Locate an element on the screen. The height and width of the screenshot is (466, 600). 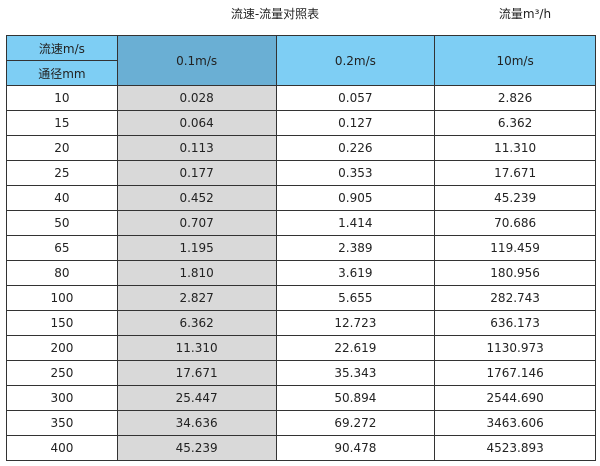
table-row: 40 0.452 0.905 45.239 is located at coordinates (301, 198).